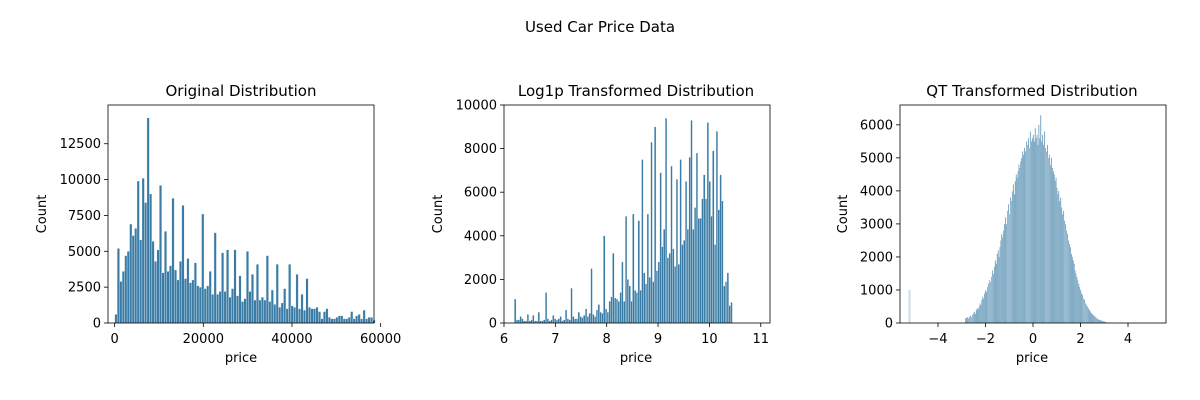 This screenshot has width=1200, height=400. Describe the element at coordinates (256, 335) in the screenshot. I see `x-axis-ticks: 0 20000 40000 60000` at that location.